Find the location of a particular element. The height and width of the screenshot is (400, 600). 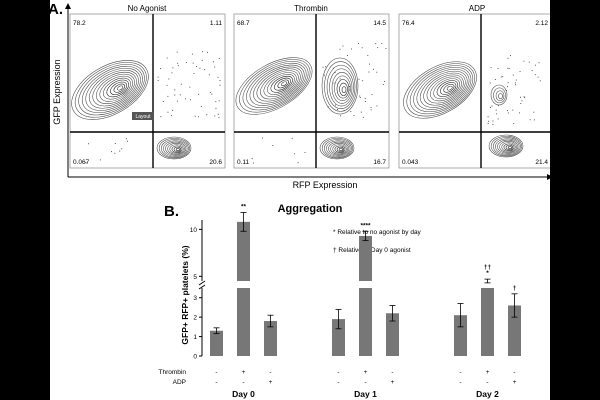

flow-plot-no-agonist: No Agonist 78.2 1.11 0.067 20.6 Layout is located at coordinates (147, 86).